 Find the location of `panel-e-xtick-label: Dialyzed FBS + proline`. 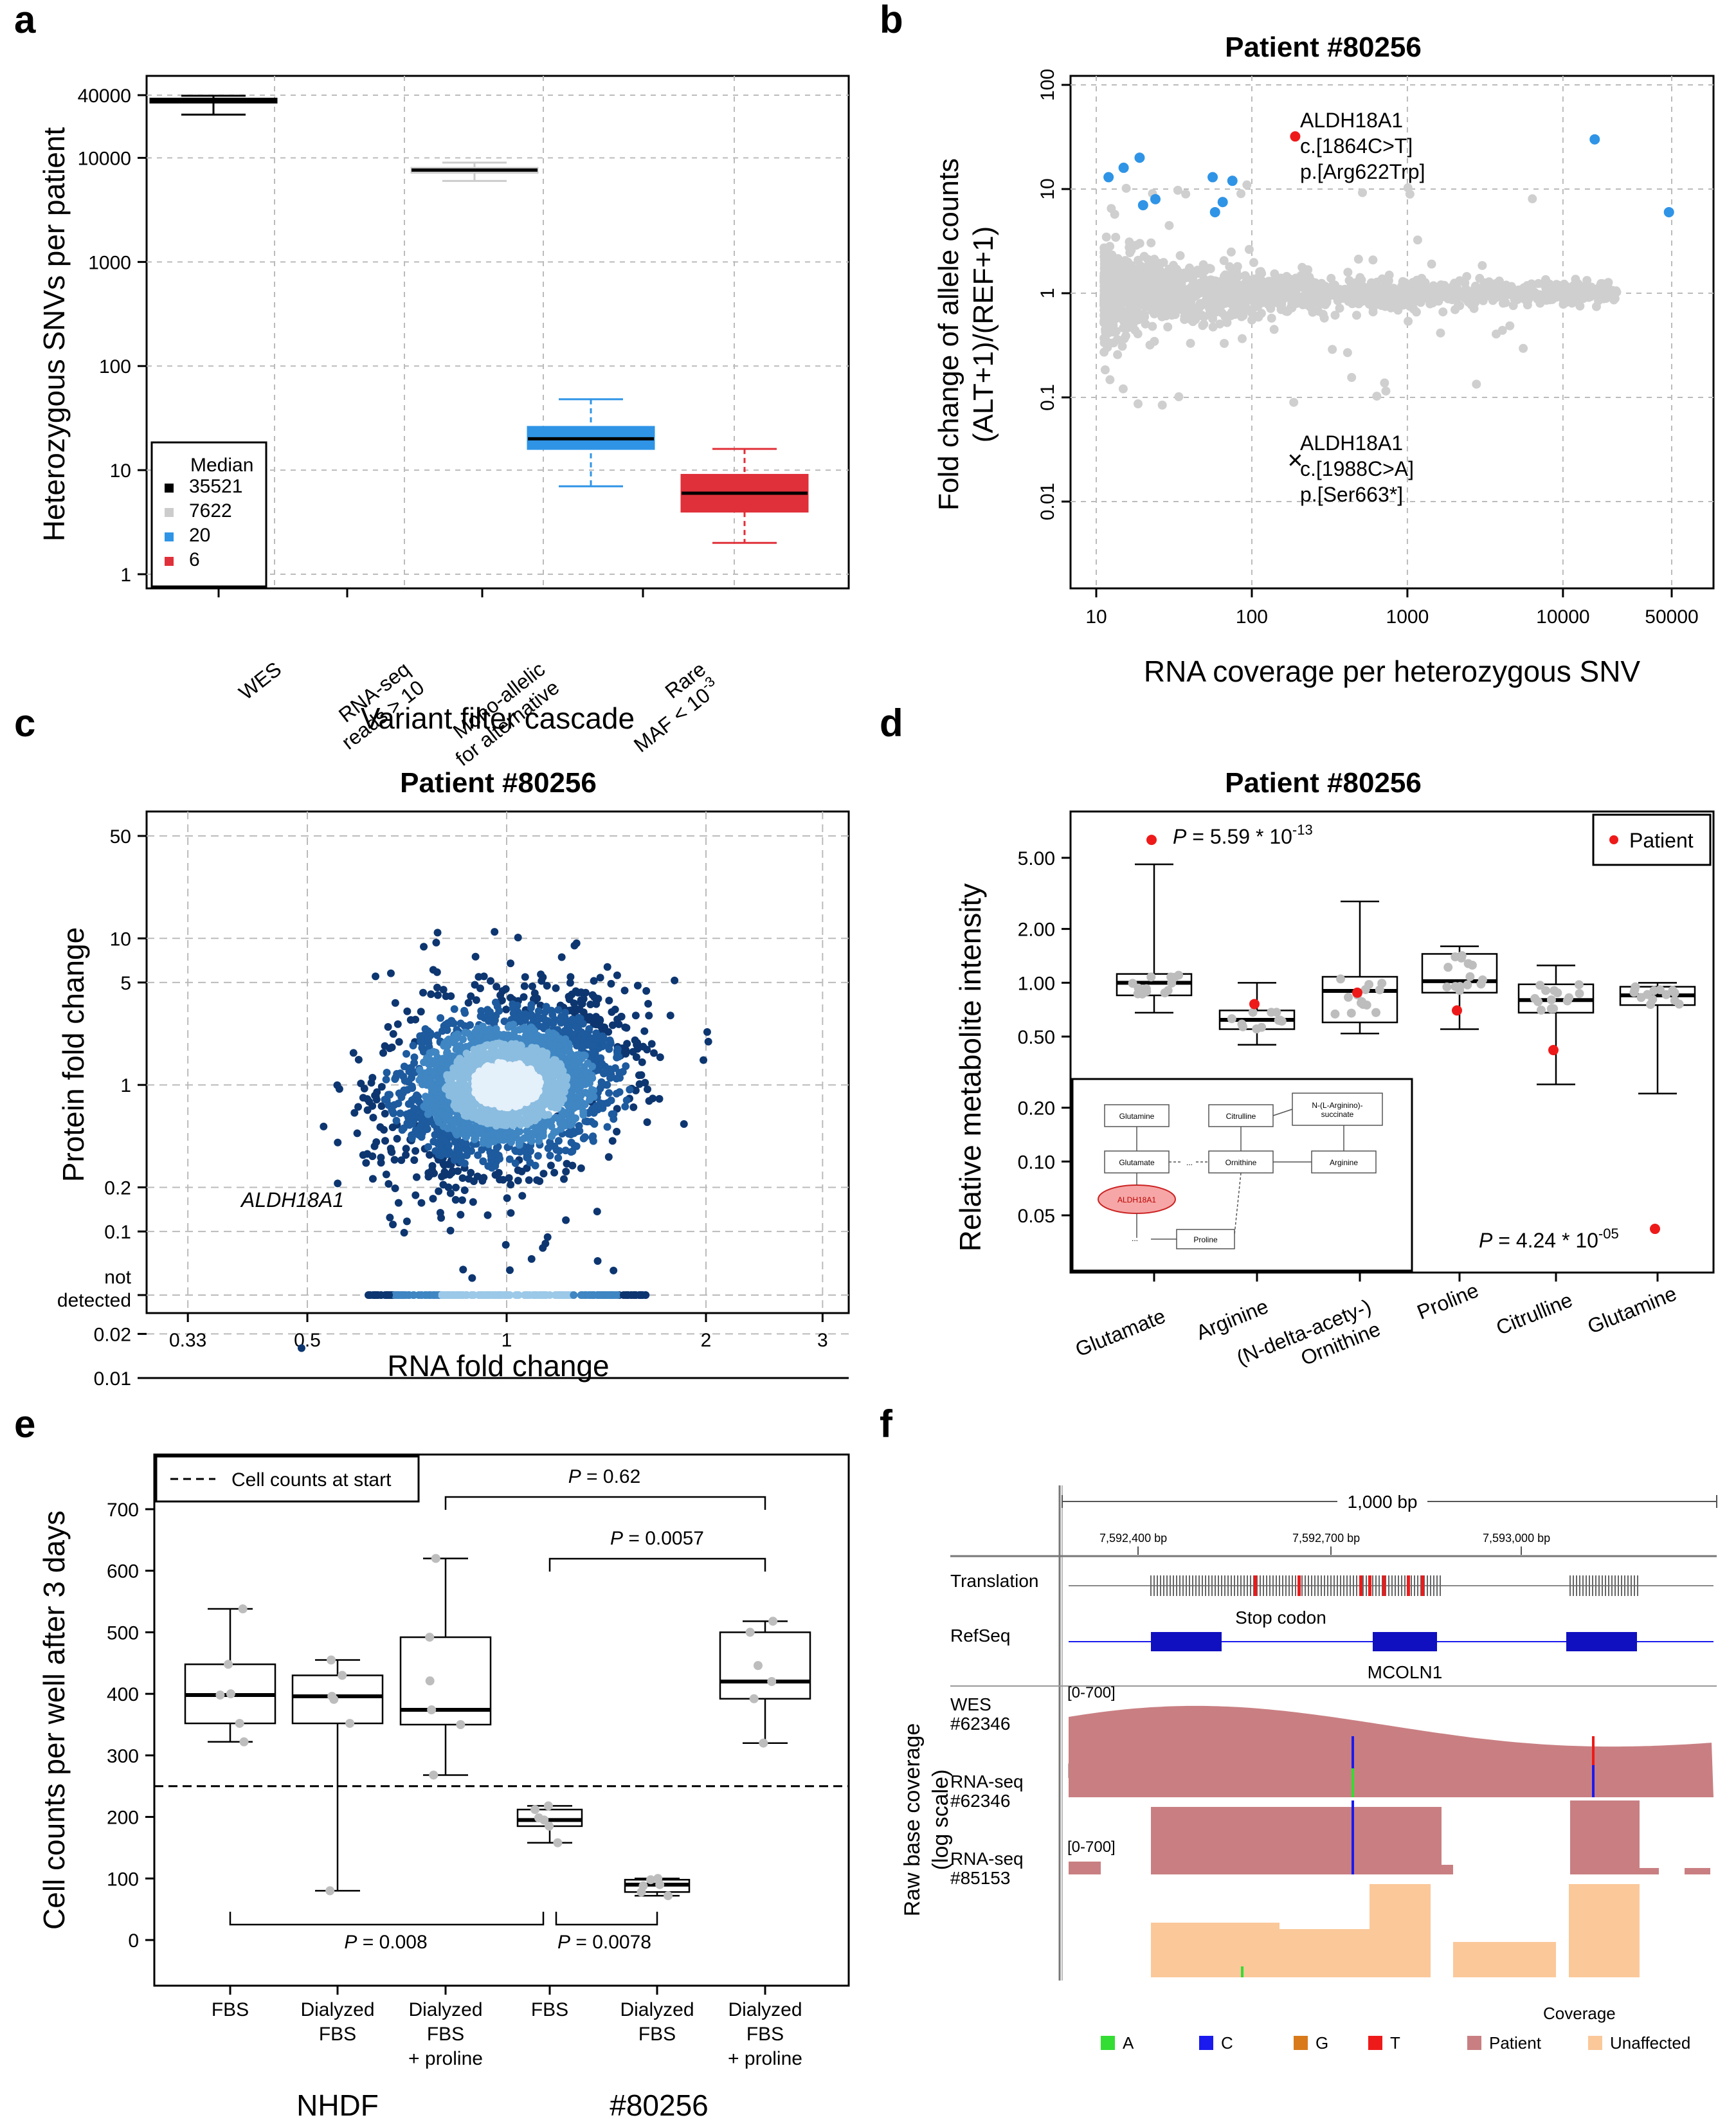

panel-e-xtick-label: Dialyzed FBS + proline is located at coordinates (765, 2034).